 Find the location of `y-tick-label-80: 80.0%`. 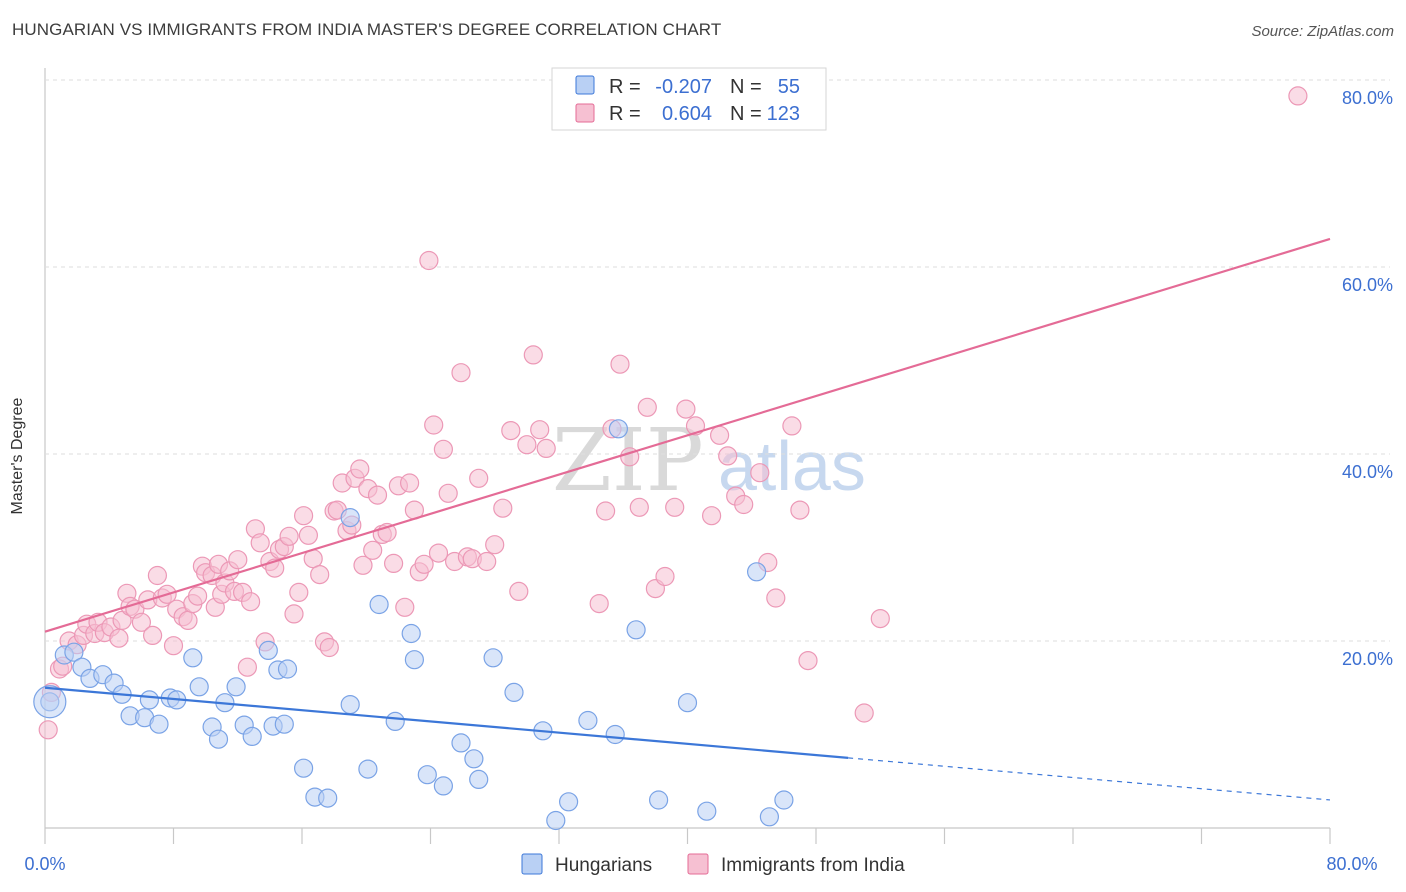

y-tick-label-80: 80.0% is located at coordinates (1367, 98).